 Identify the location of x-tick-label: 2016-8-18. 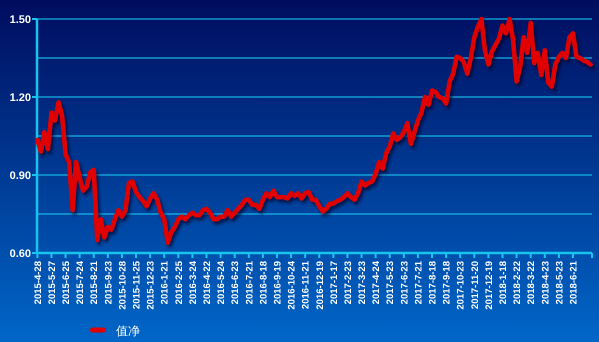
(264, 282).